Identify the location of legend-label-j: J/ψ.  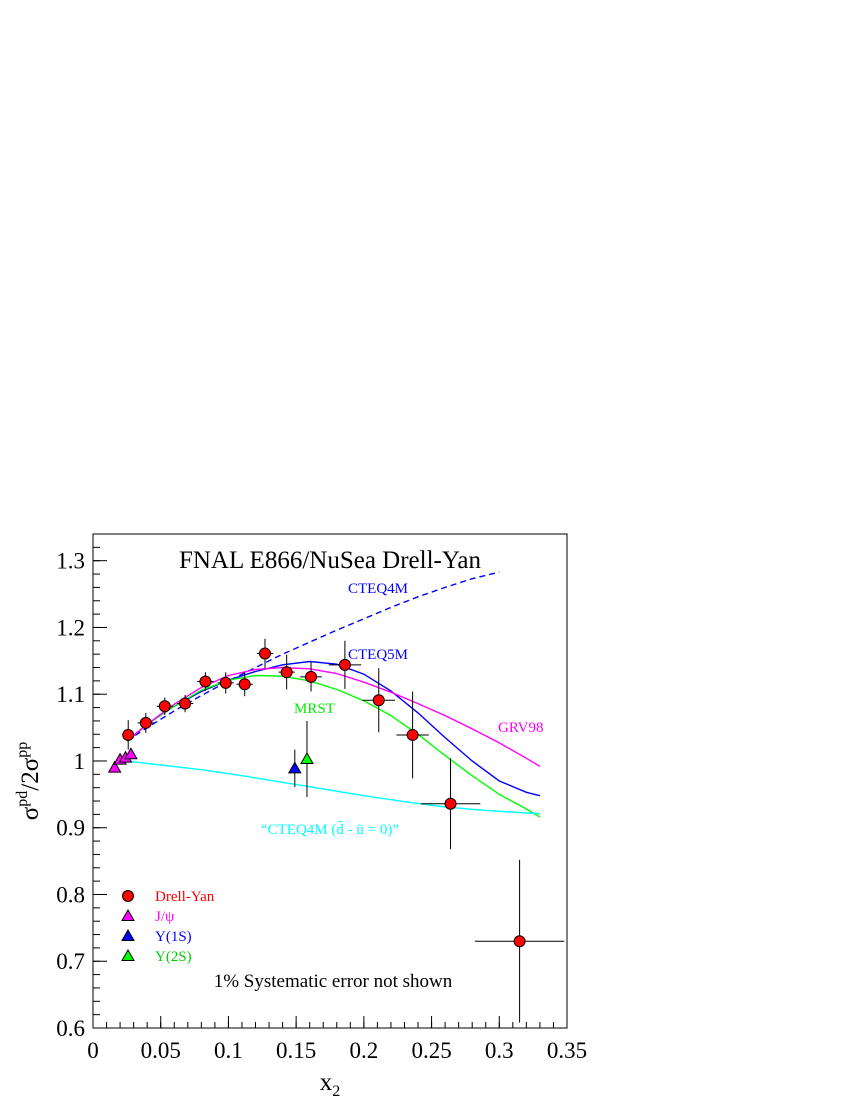
(165, 917).